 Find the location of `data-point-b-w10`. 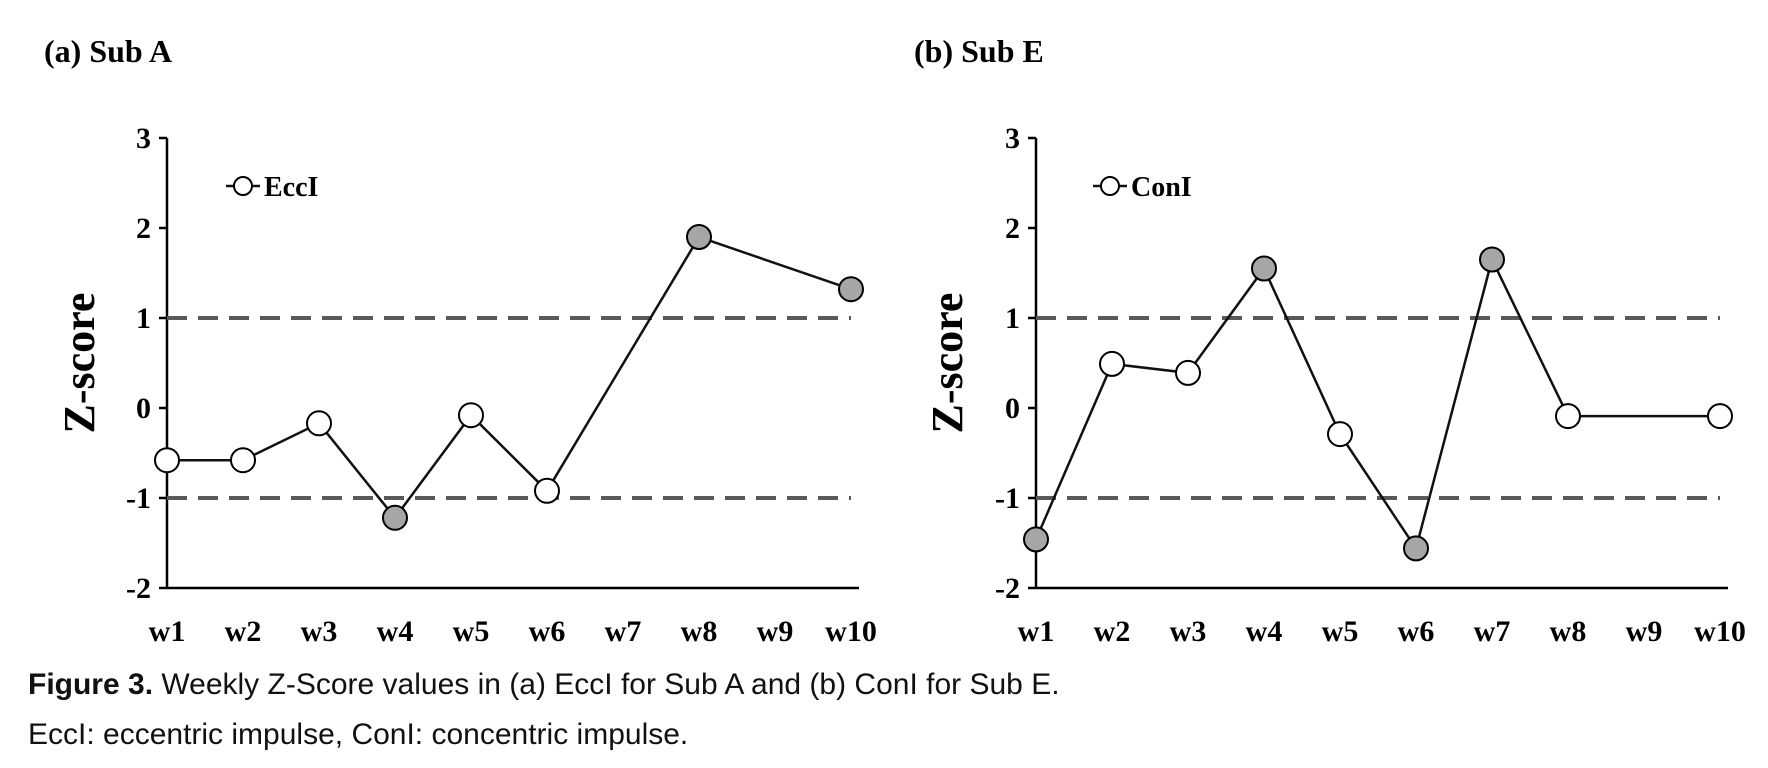

data-point-b-w10 is located at coordinates (1720, 416).